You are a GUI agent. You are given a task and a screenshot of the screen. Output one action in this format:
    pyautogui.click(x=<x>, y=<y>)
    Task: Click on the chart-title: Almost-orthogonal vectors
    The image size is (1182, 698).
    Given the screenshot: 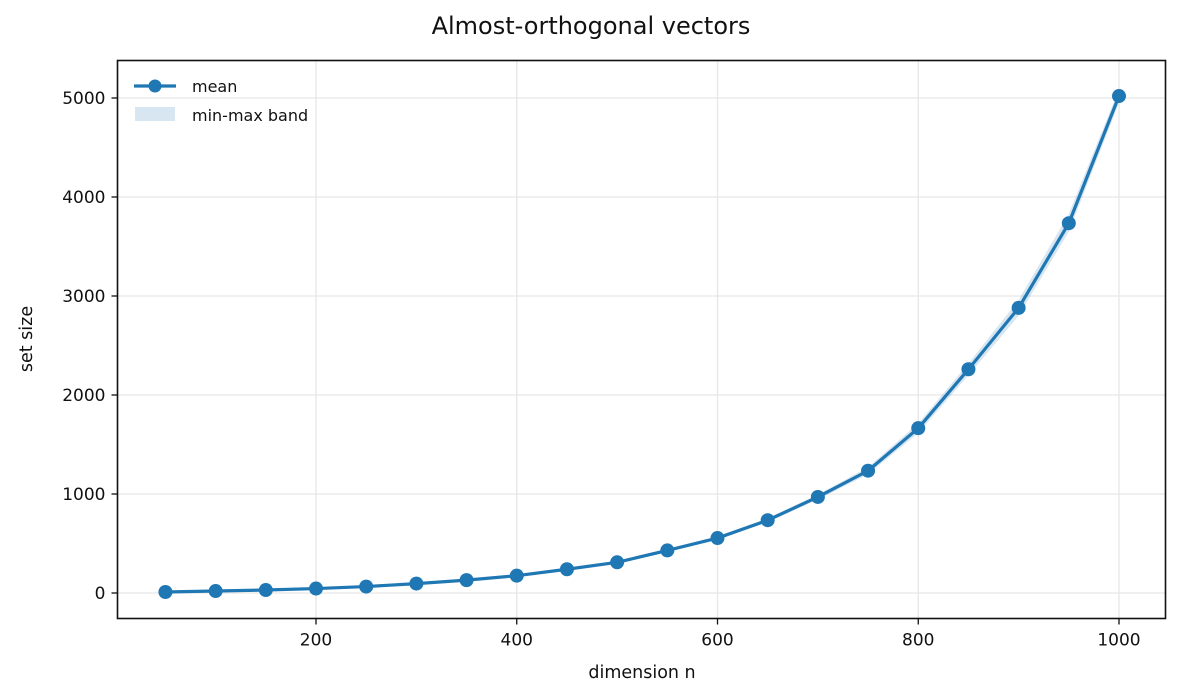 What is the action you would take?
    pyautogui.click(x=591, y=26)
    